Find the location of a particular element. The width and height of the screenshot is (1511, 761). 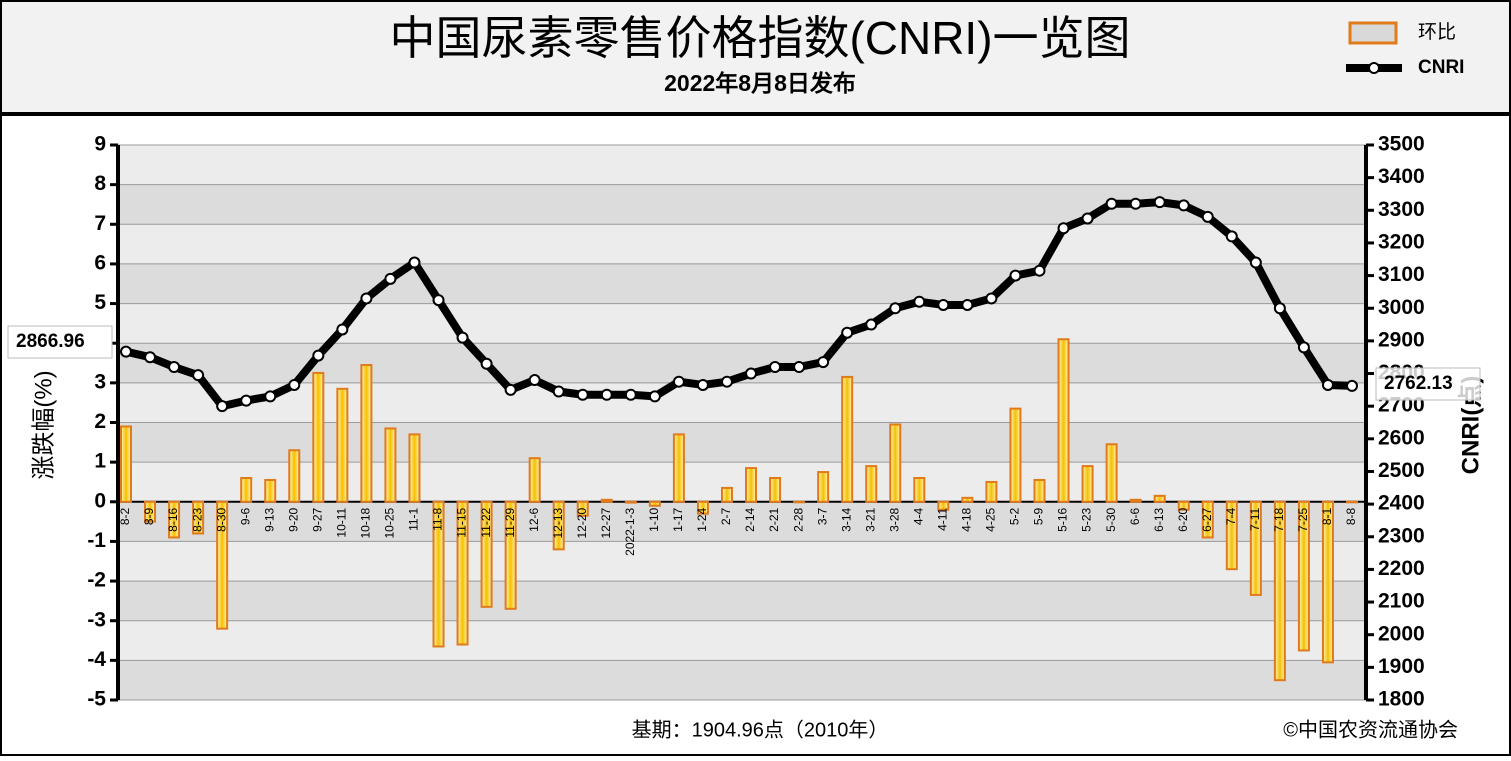

x-tick-label: 2-7 is located at coordinates (726, 516).